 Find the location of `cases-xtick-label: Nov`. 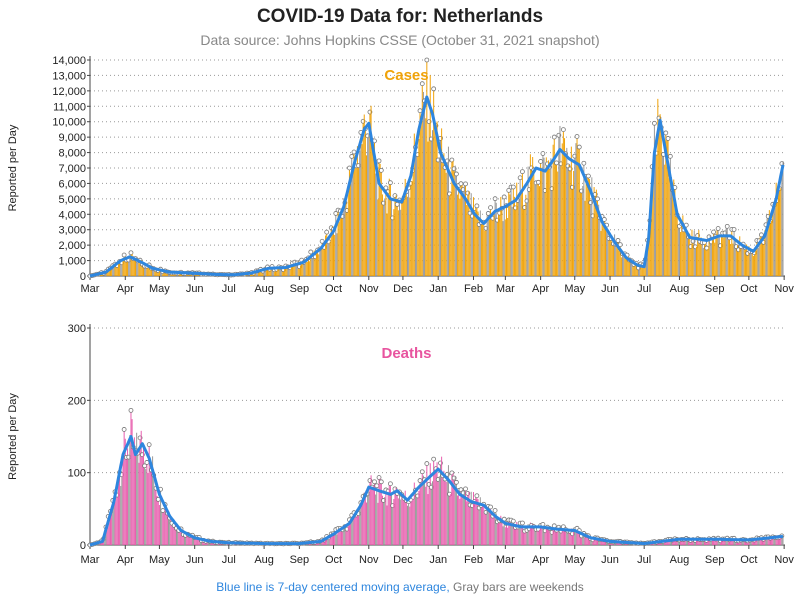

cases-xtick-label: Nov is located at coordinates (369, 289).